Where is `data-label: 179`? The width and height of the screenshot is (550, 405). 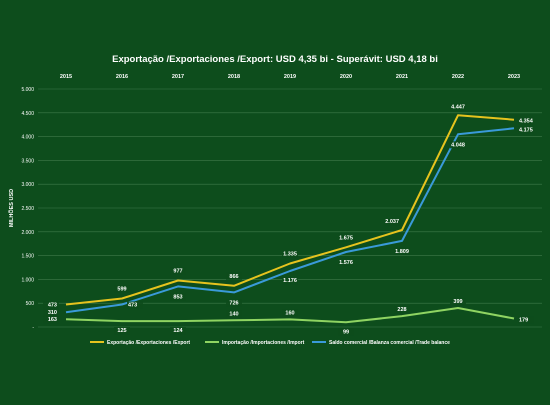
data-label: 179 is located at coordinates (523, 320).